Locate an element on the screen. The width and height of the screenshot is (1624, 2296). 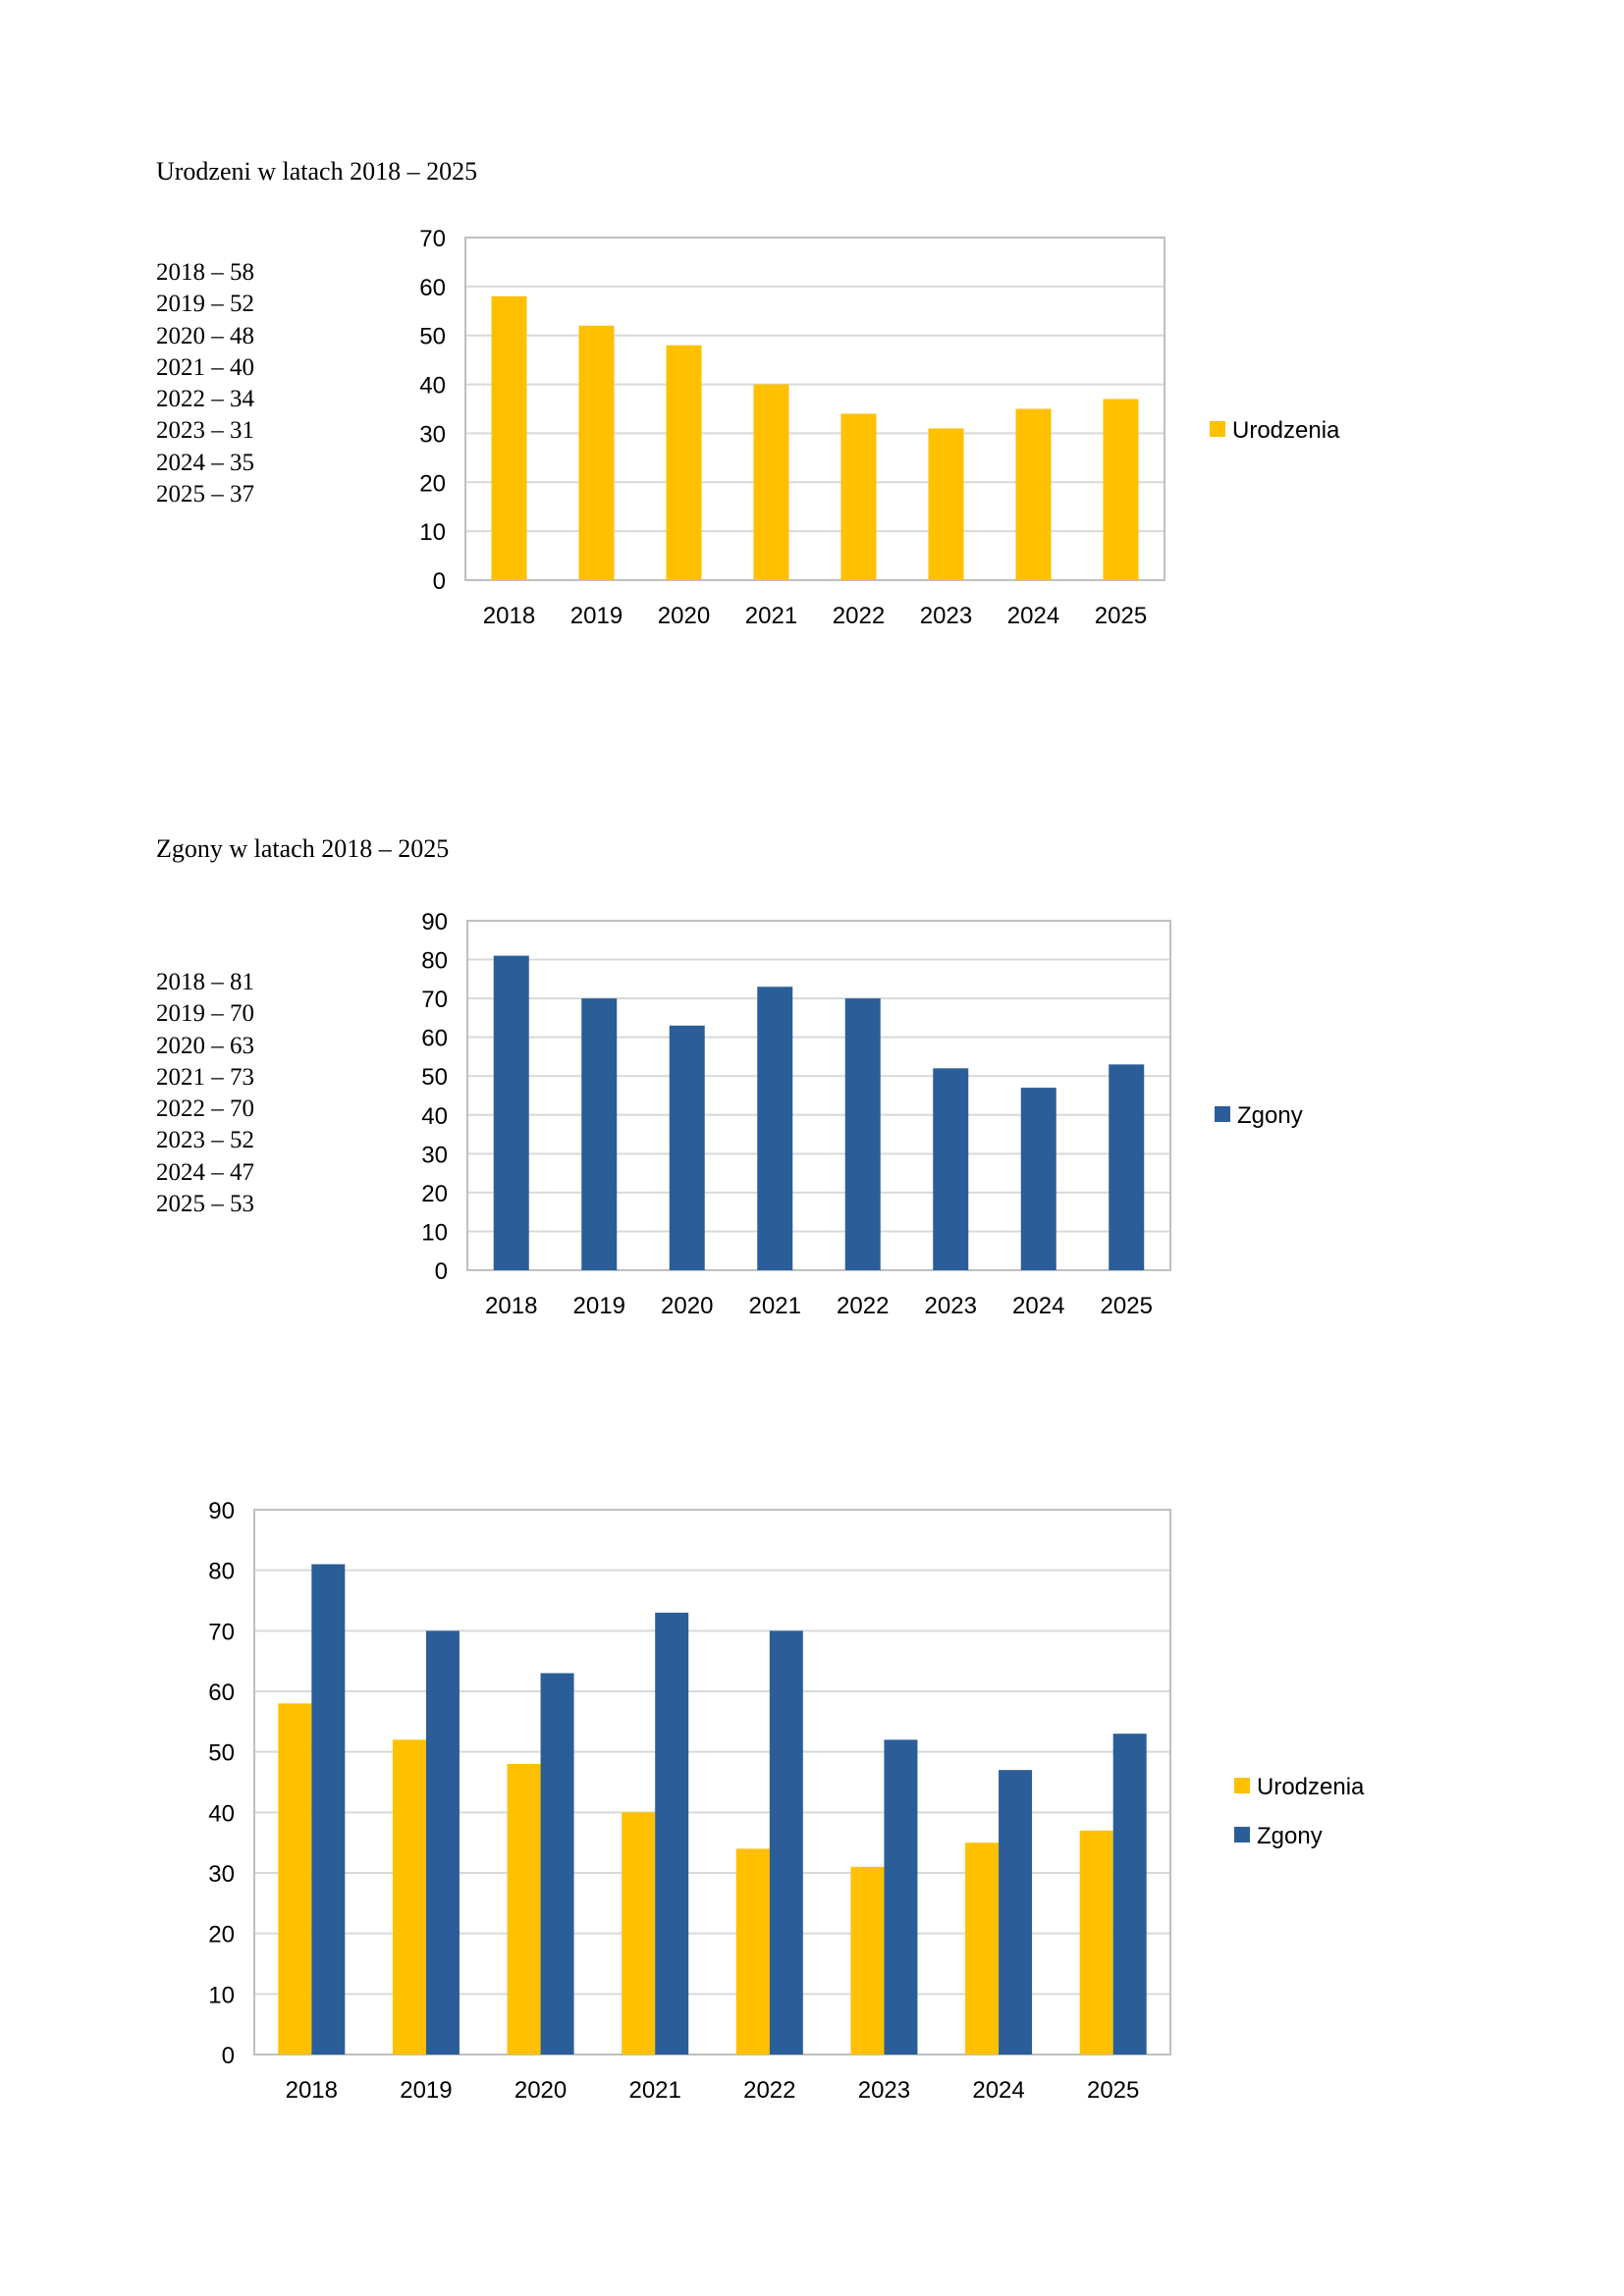
births-list-item: 2023 – 31 is located at coordinates (205, 431).